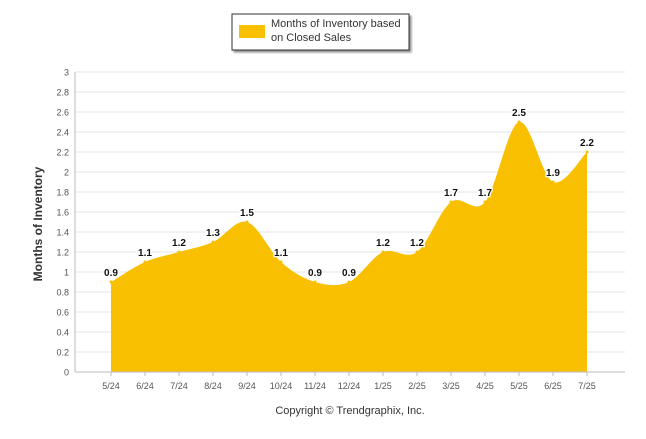 Image resolution: width=646 pixels, height=439 pixels. I want to click on y-tick-label: 1.6, so click(62, 213).